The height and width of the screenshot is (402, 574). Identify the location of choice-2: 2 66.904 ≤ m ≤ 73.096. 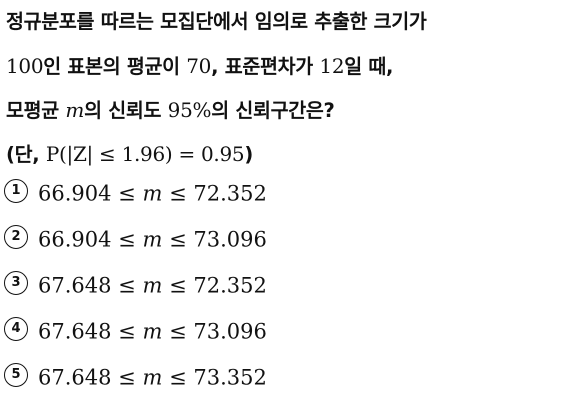
(287, 239).